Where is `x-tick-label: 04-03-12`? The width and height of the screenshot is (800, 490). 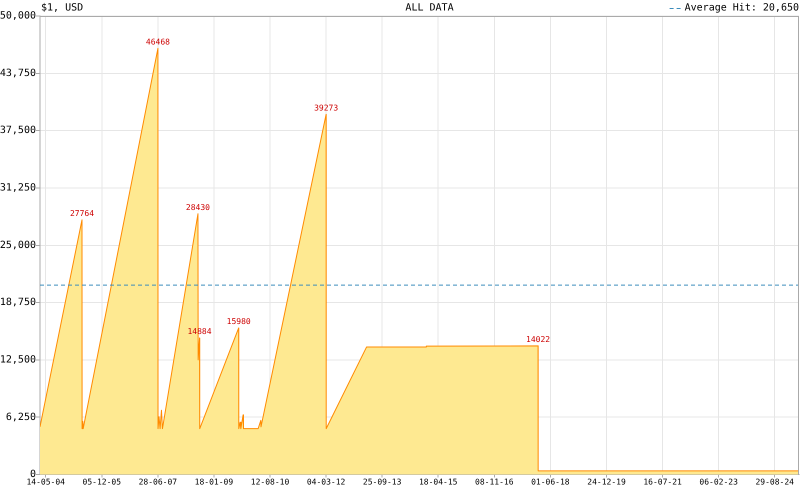 x-tick-label: 04-03-12 is located at coordinates (326, 481).